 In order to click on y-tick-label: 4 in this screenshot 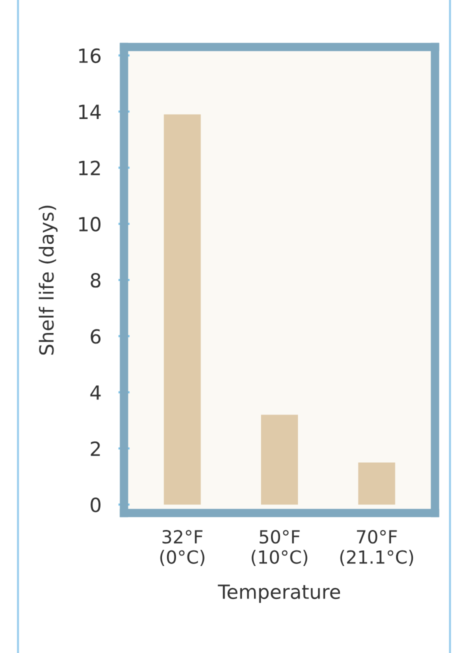, I will do `click(95, 393)`.